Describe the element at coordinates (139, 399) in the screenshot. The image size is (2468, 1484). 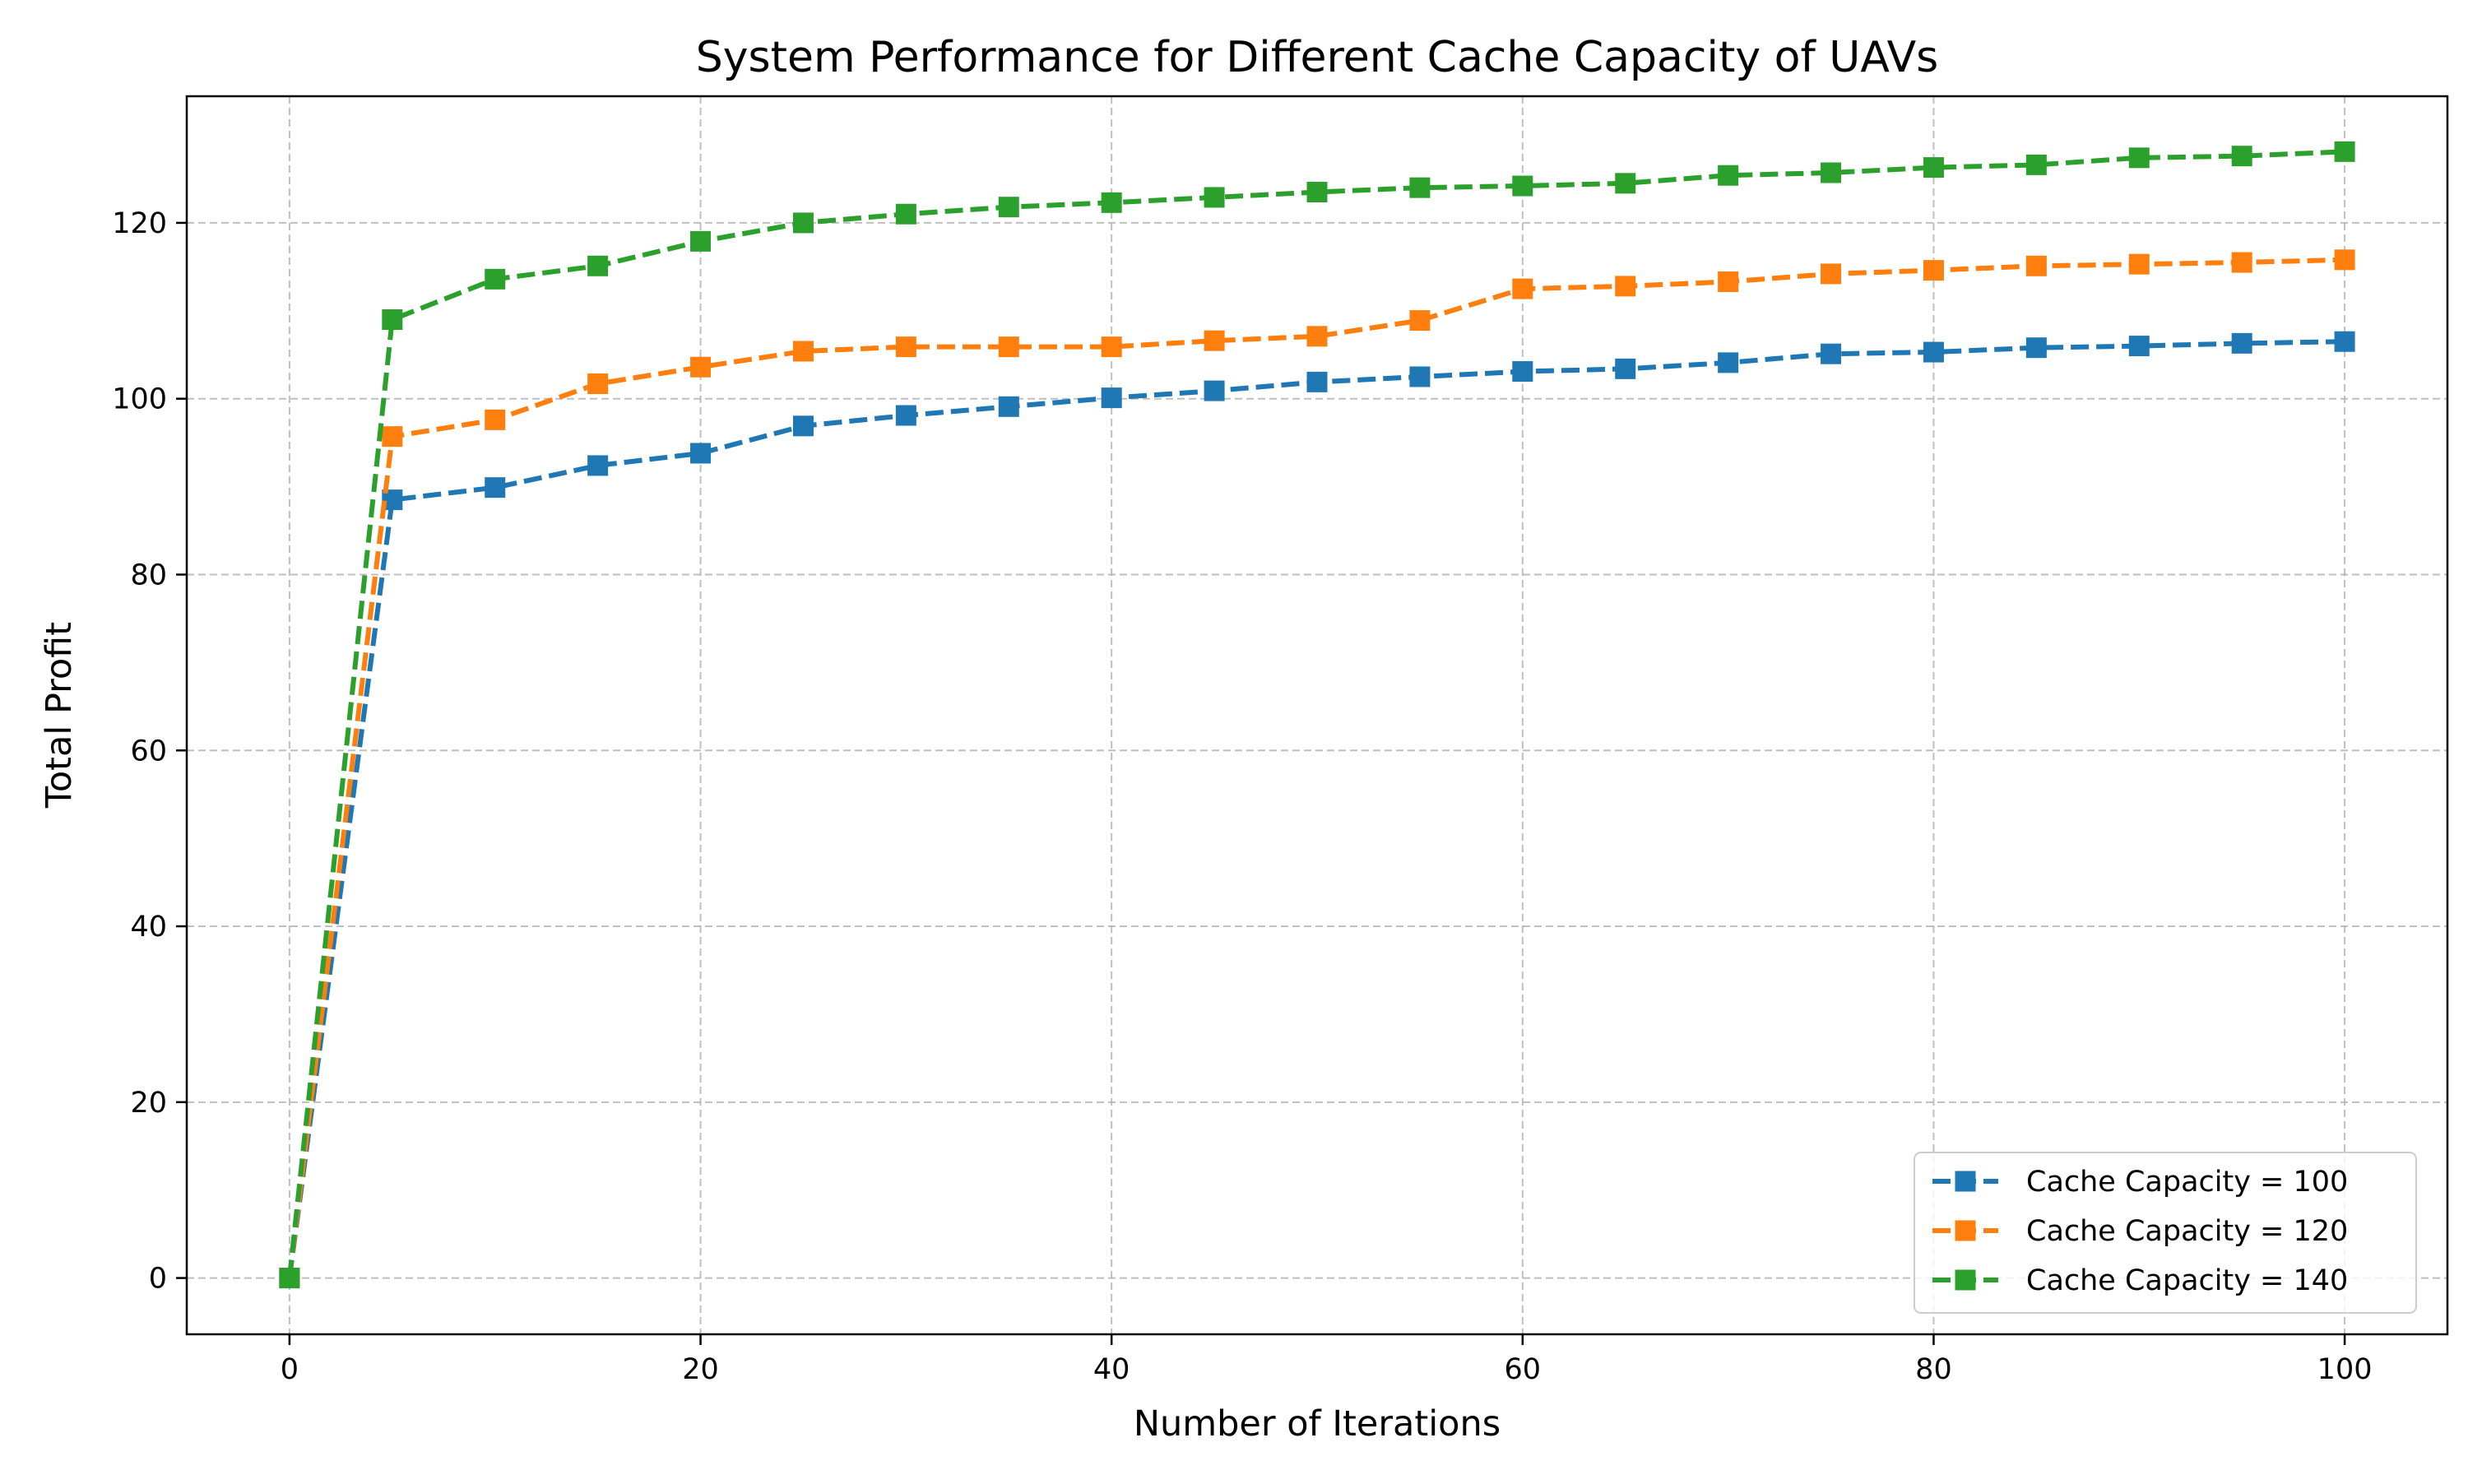
I see `y-tick-label: 100` at that location.